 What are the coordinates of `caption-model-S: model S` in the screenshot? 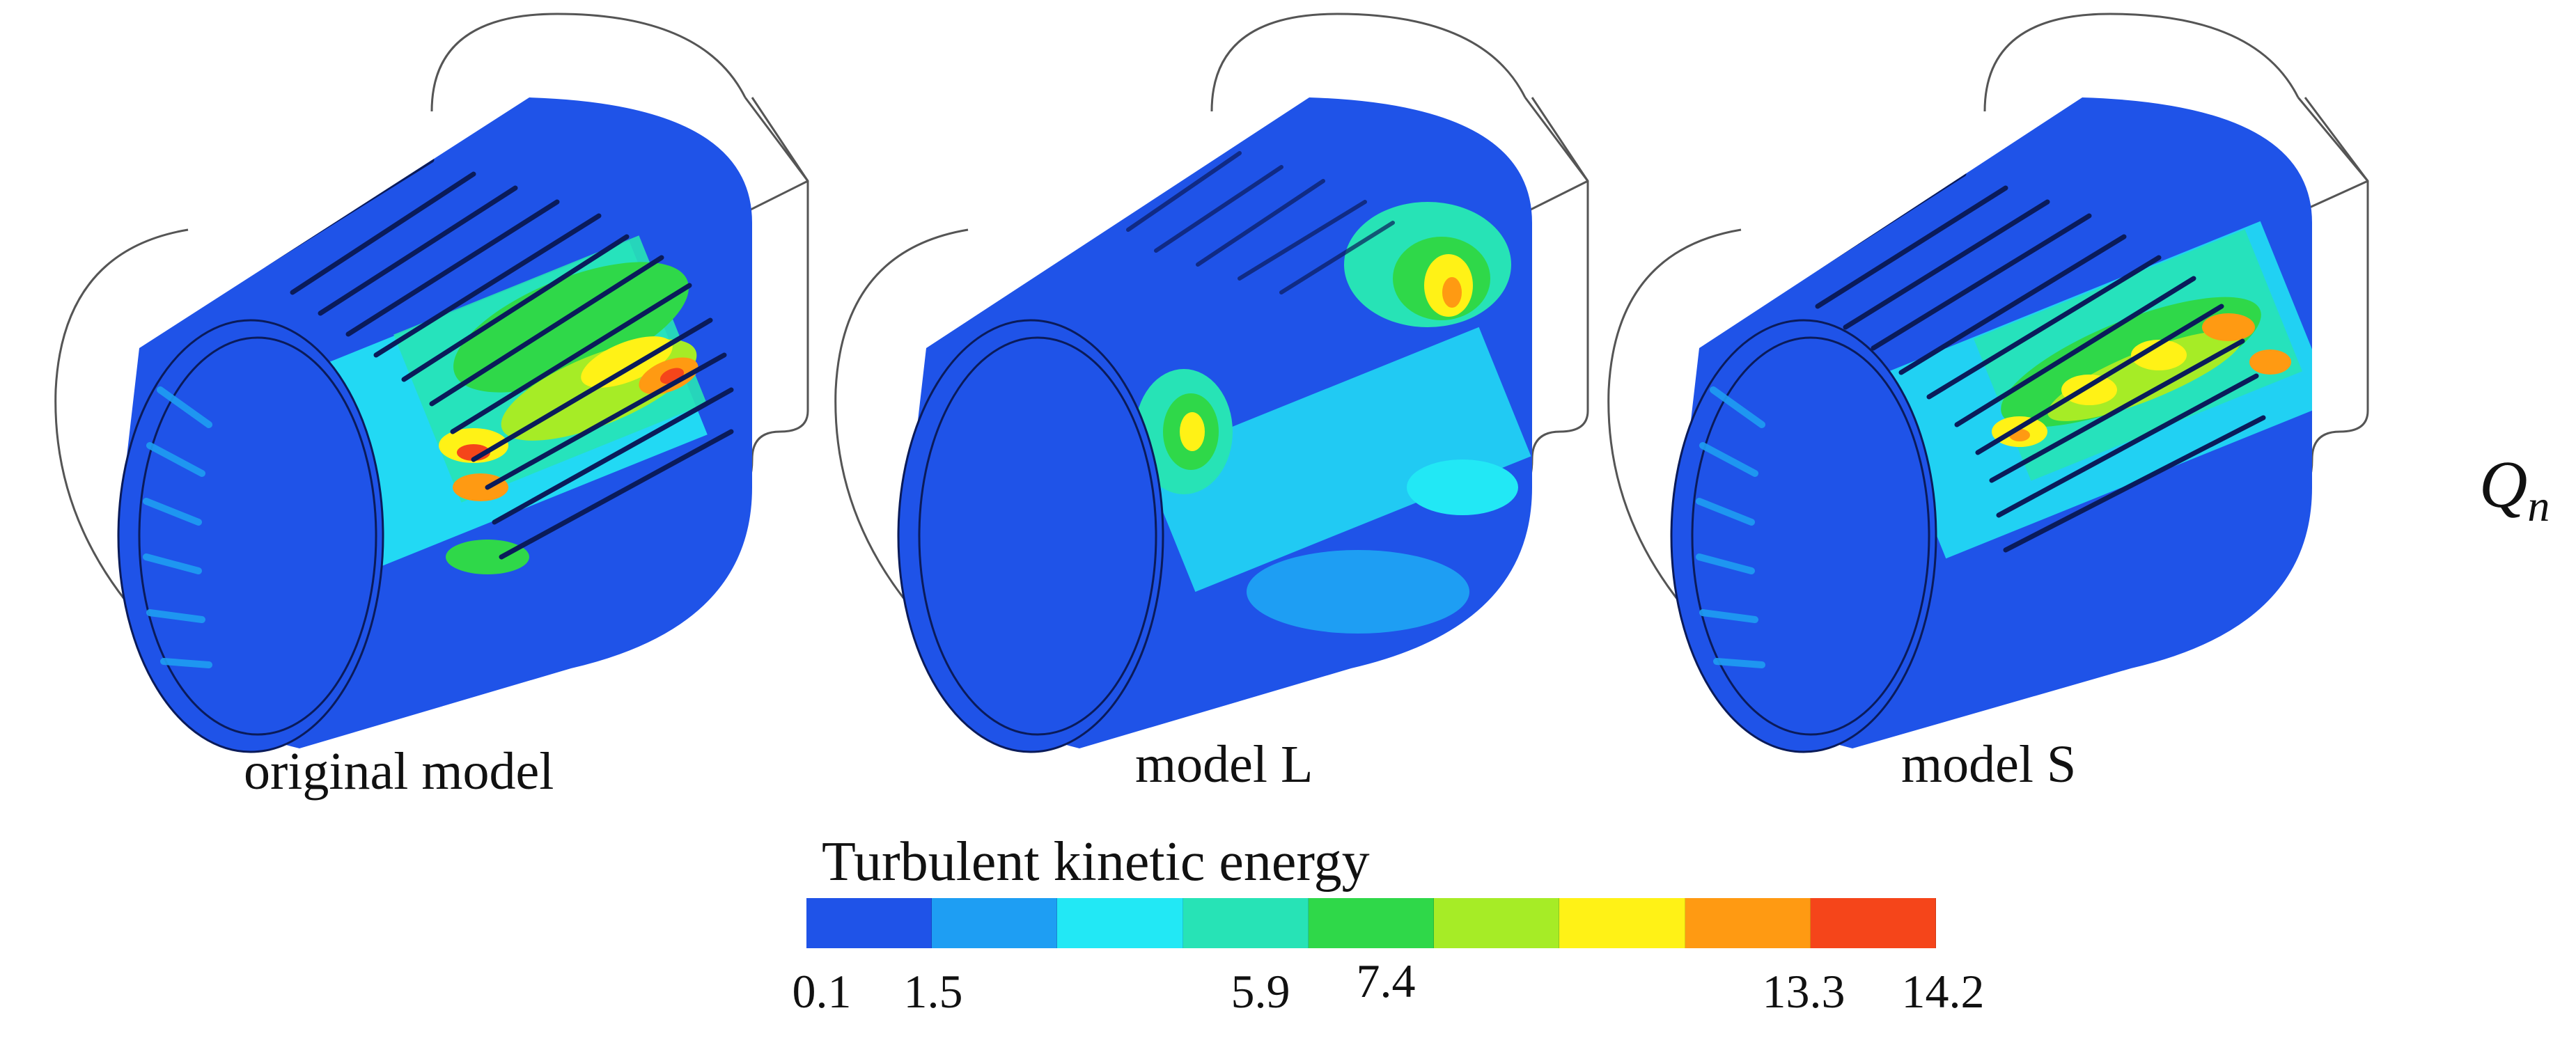 It's located at (1989, 764).